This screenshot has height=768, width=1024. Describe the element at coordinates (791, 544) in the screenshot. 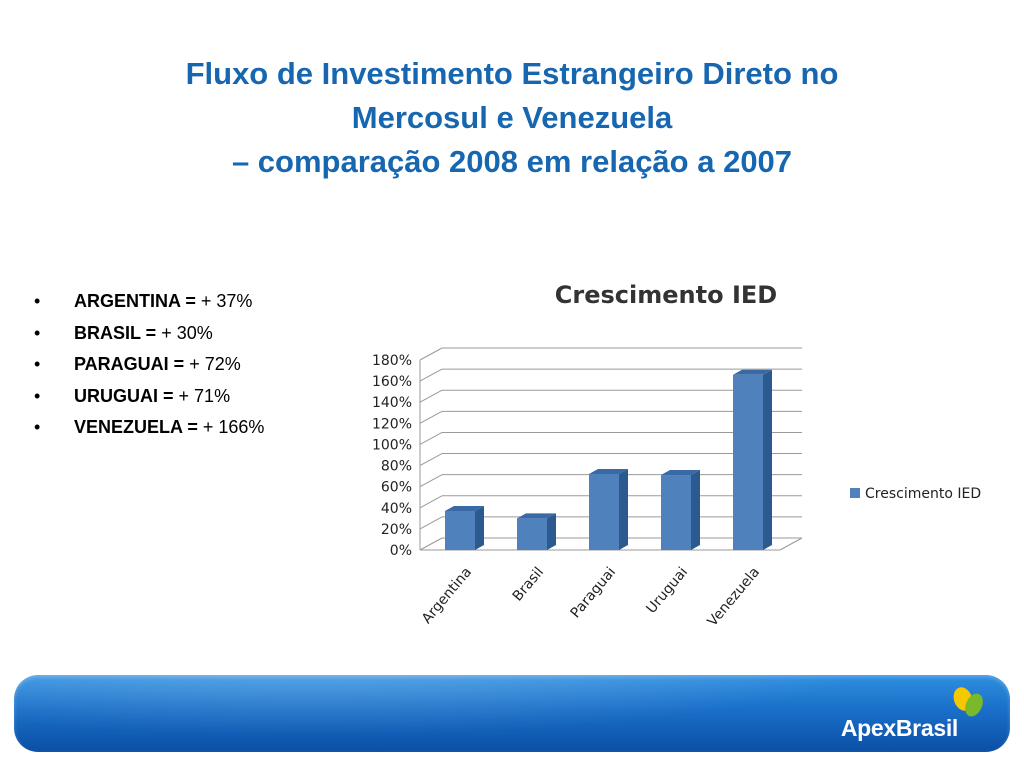

I see `floor-edge` at that location.